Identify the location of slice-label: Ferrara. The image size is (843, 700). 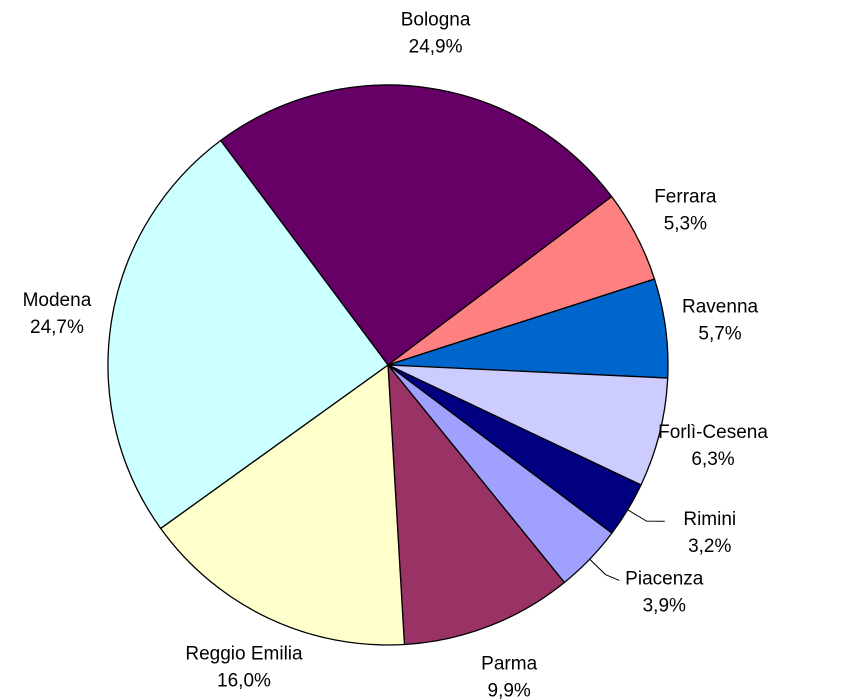
(685, 197).